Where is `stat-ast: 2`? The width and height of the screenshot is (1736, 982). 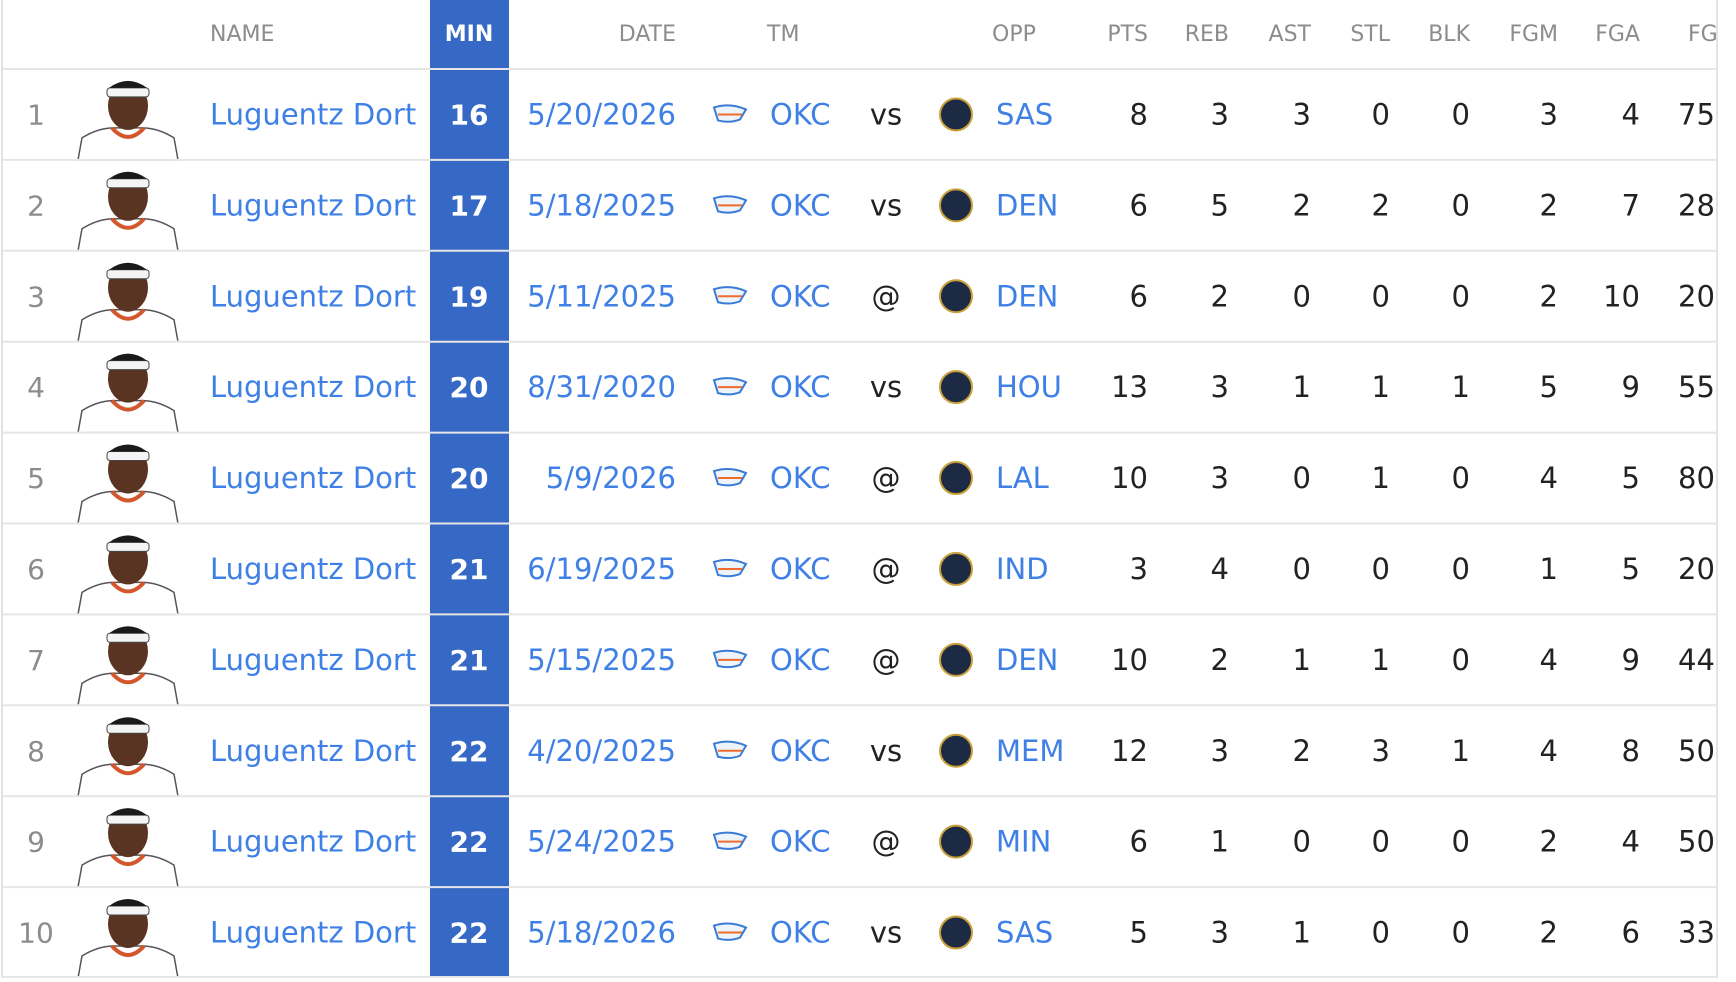
stat-ast: 2 is located at coordinates (1302, 205).